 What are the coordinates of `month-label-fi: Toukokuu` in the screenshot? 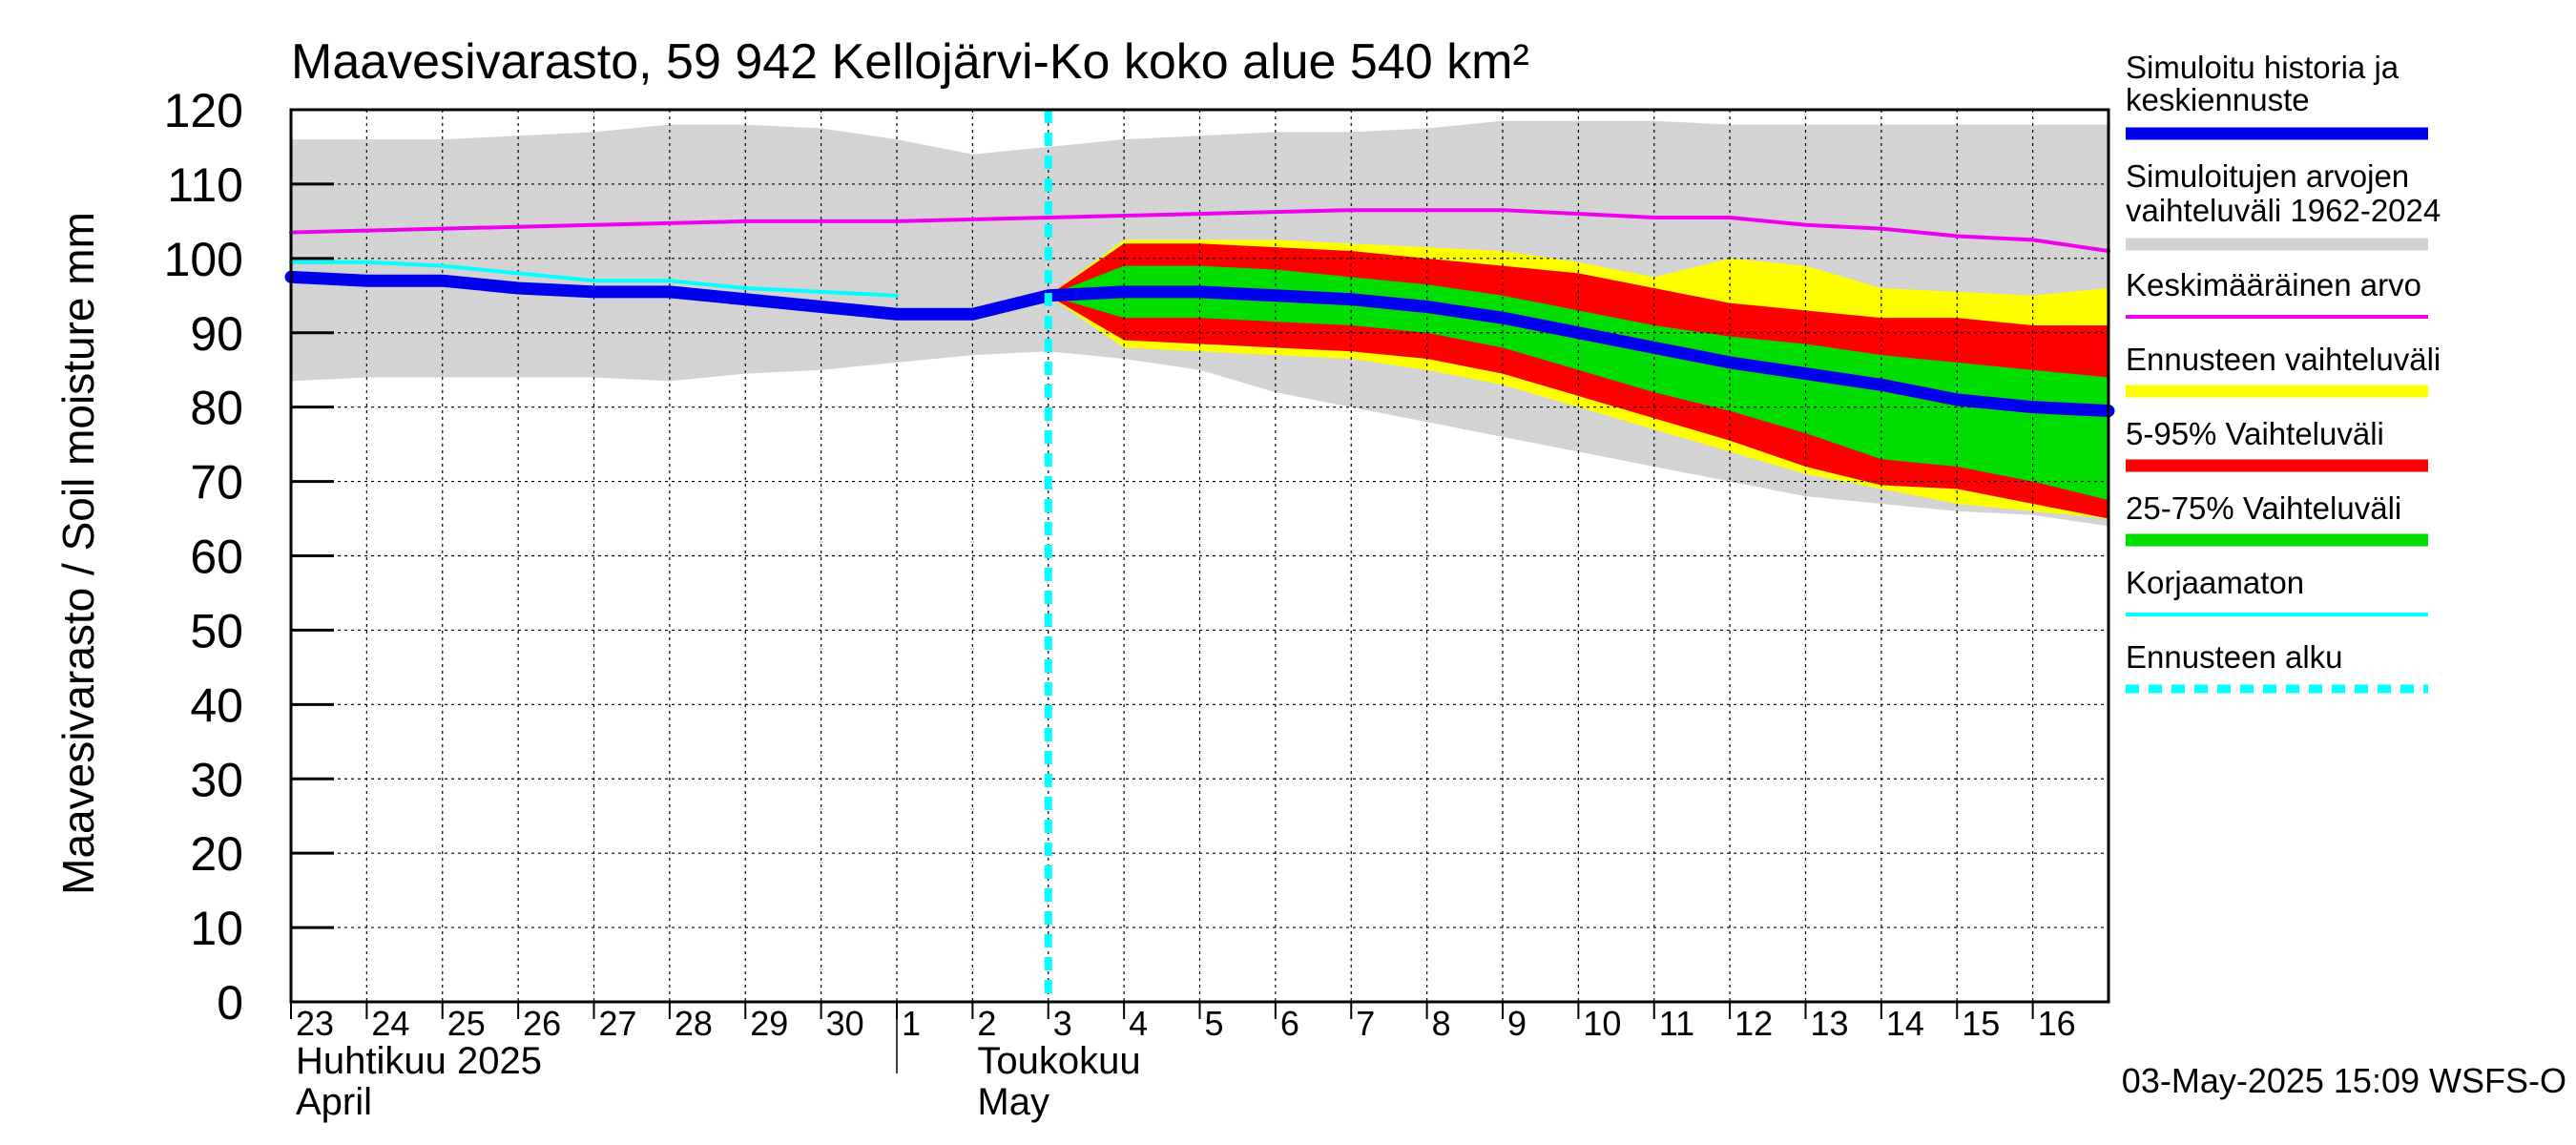 It's located at (1058, 1061).